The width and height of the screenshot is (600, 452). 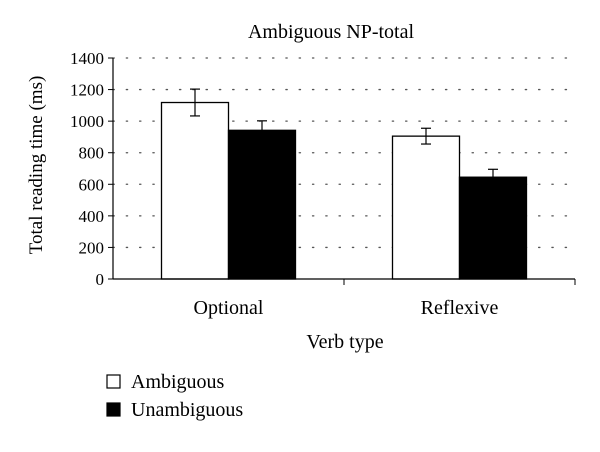 What do you see at coordinates (229, 308) in the screenshot?
I see `x-tick-label: Optional` at bounding box center [229, 308].